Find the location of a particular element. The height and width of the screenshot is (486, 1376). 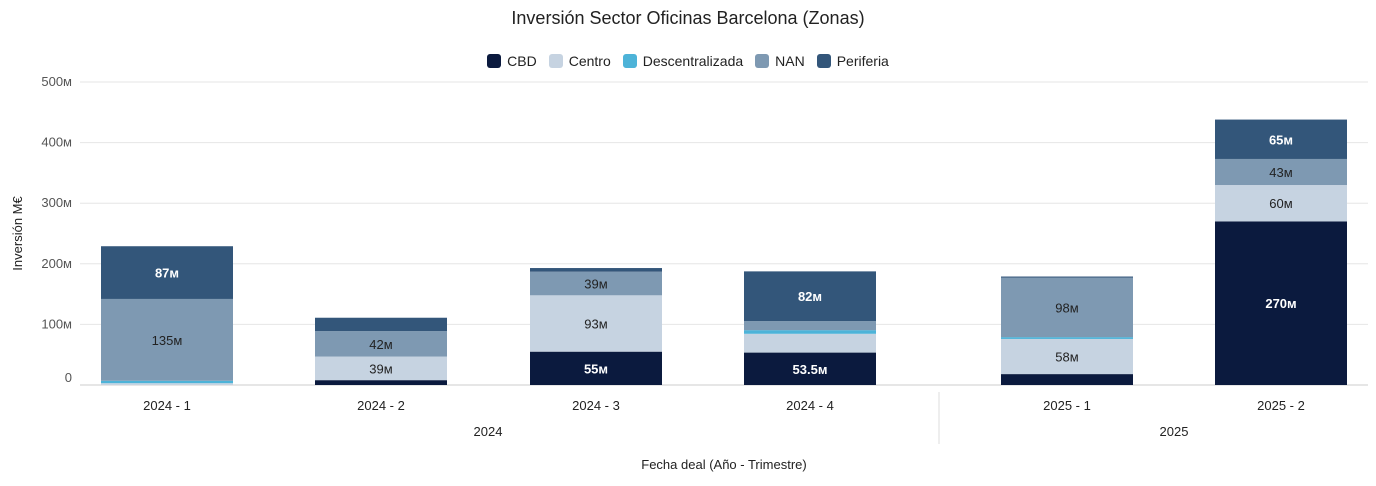

data-label: 98м is located at coordinates (1066, 307).